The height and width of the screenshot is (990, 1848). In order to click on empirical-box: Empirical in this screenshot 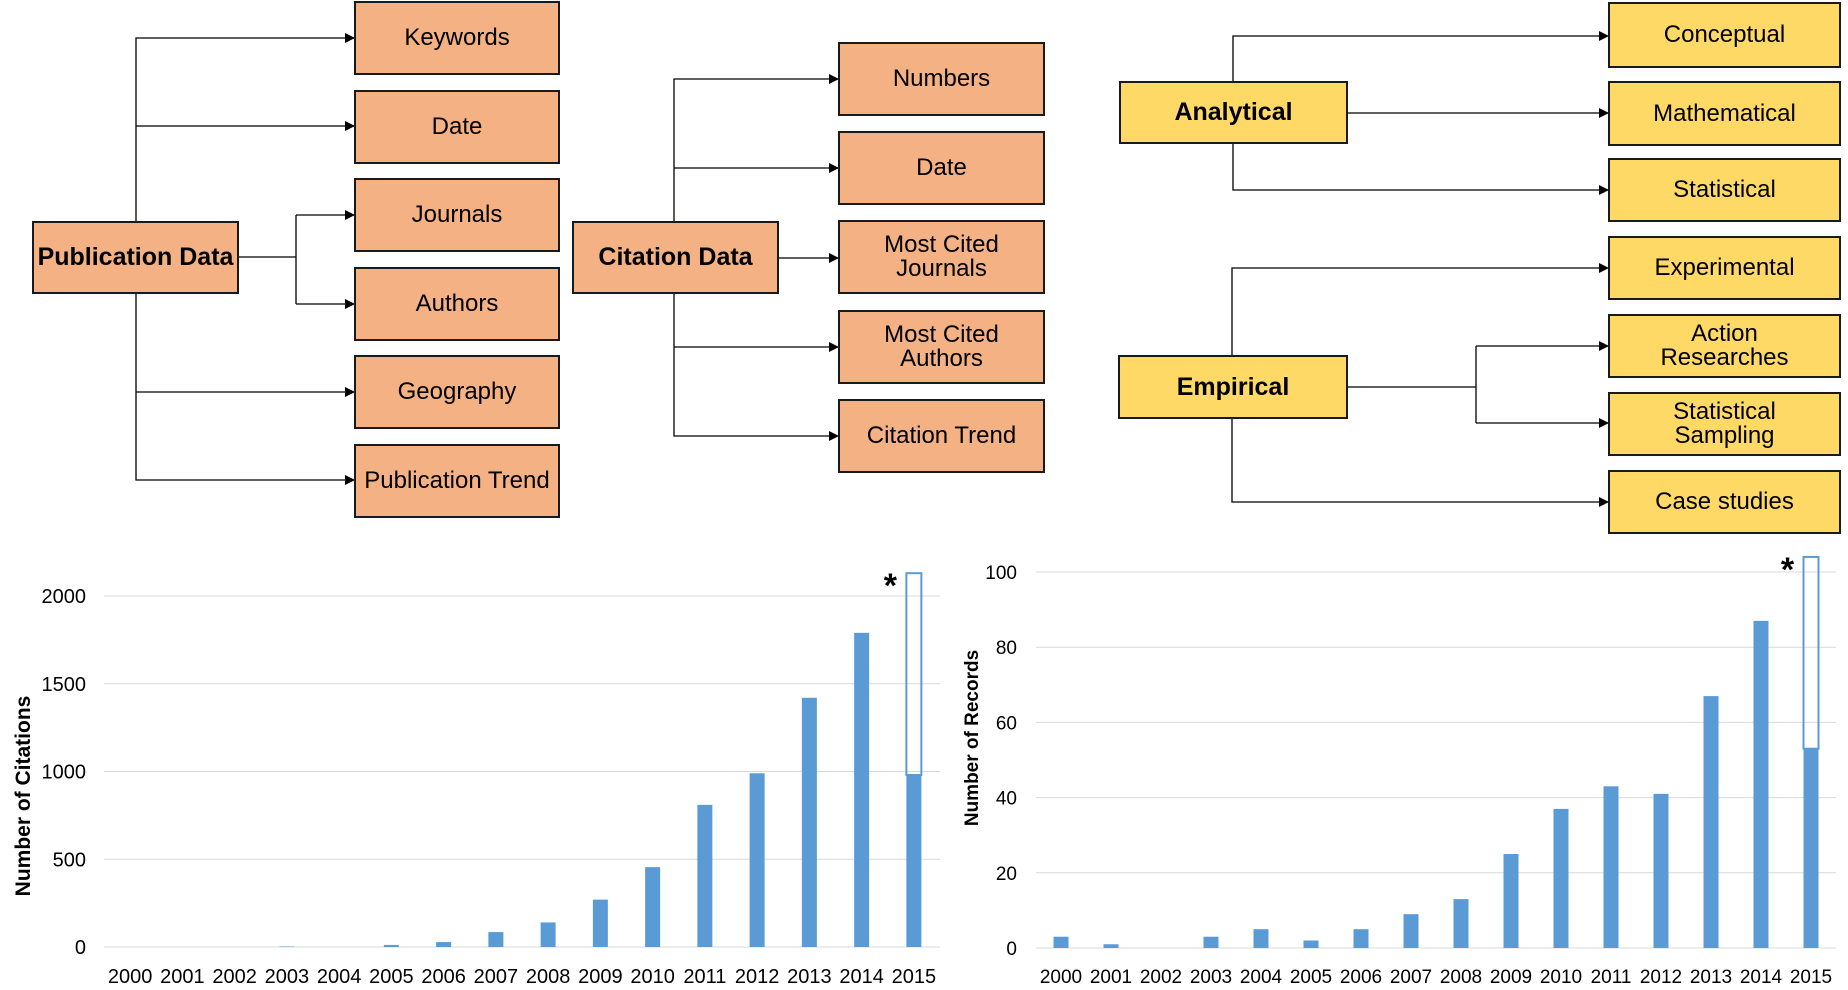, I will do `click(1233, 387)`.